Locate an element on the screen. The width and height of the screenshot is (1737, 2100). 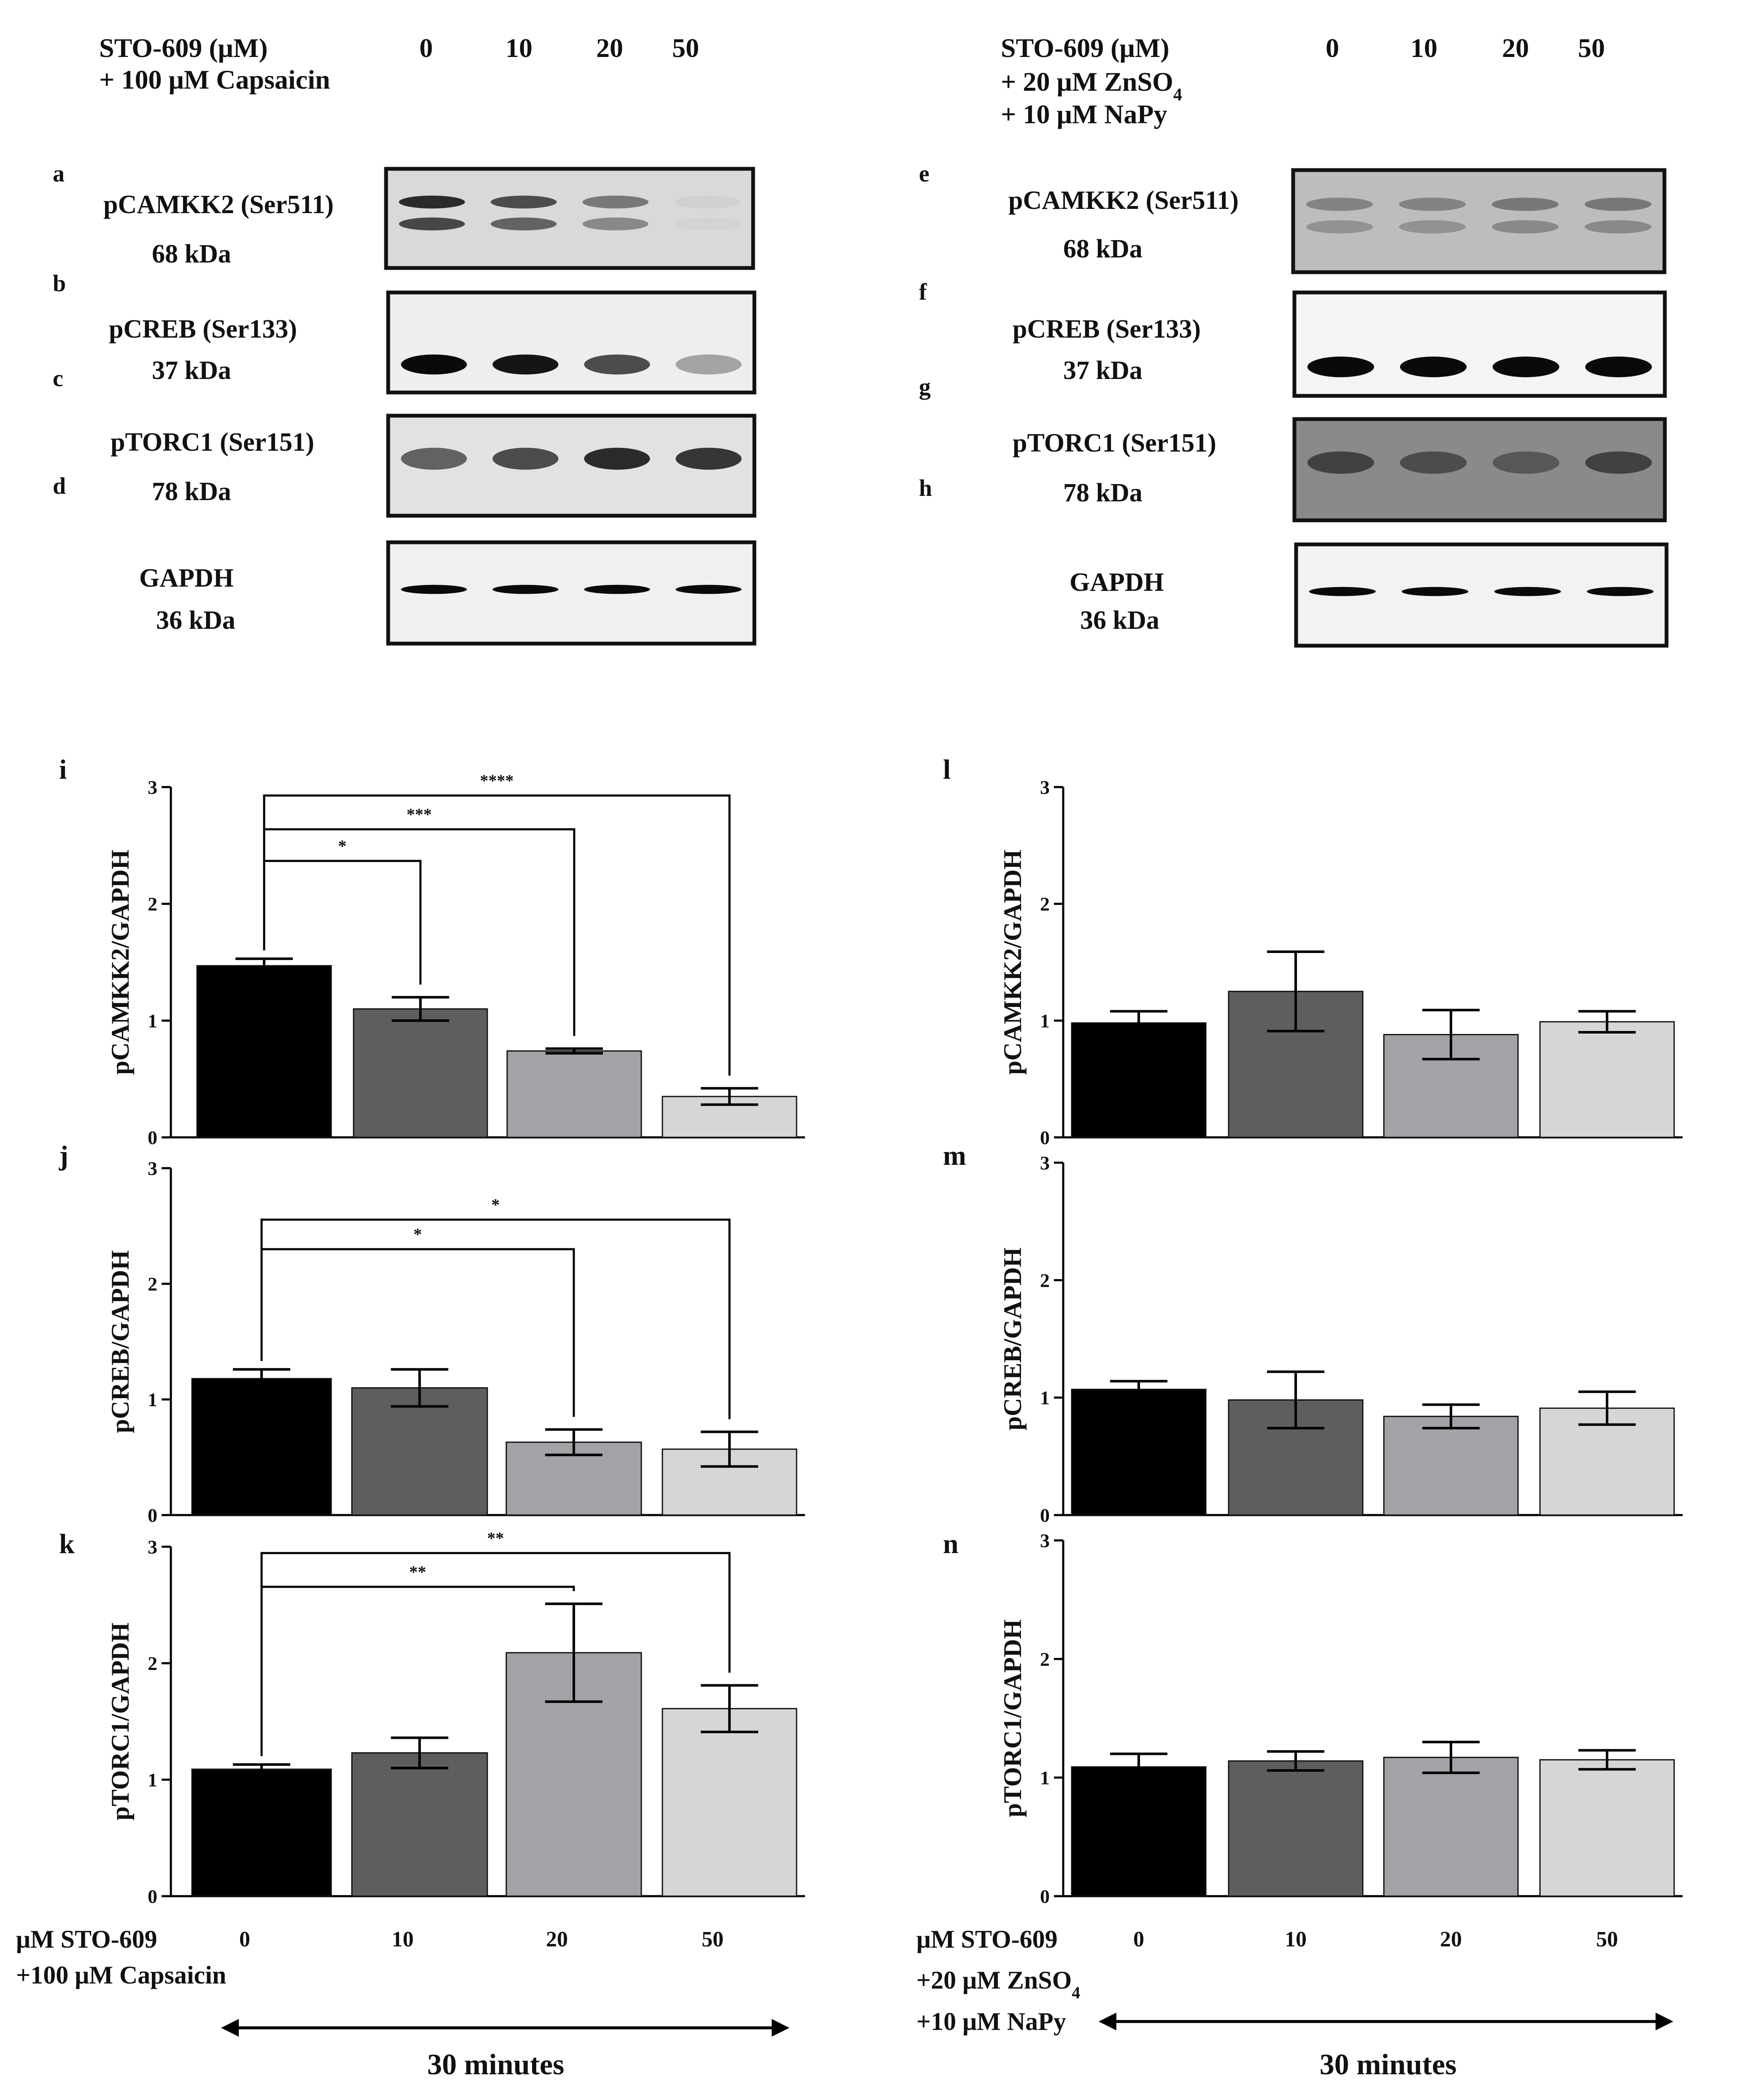
left-duration-label: 30 minutes is located at coordinates (496, 2065).